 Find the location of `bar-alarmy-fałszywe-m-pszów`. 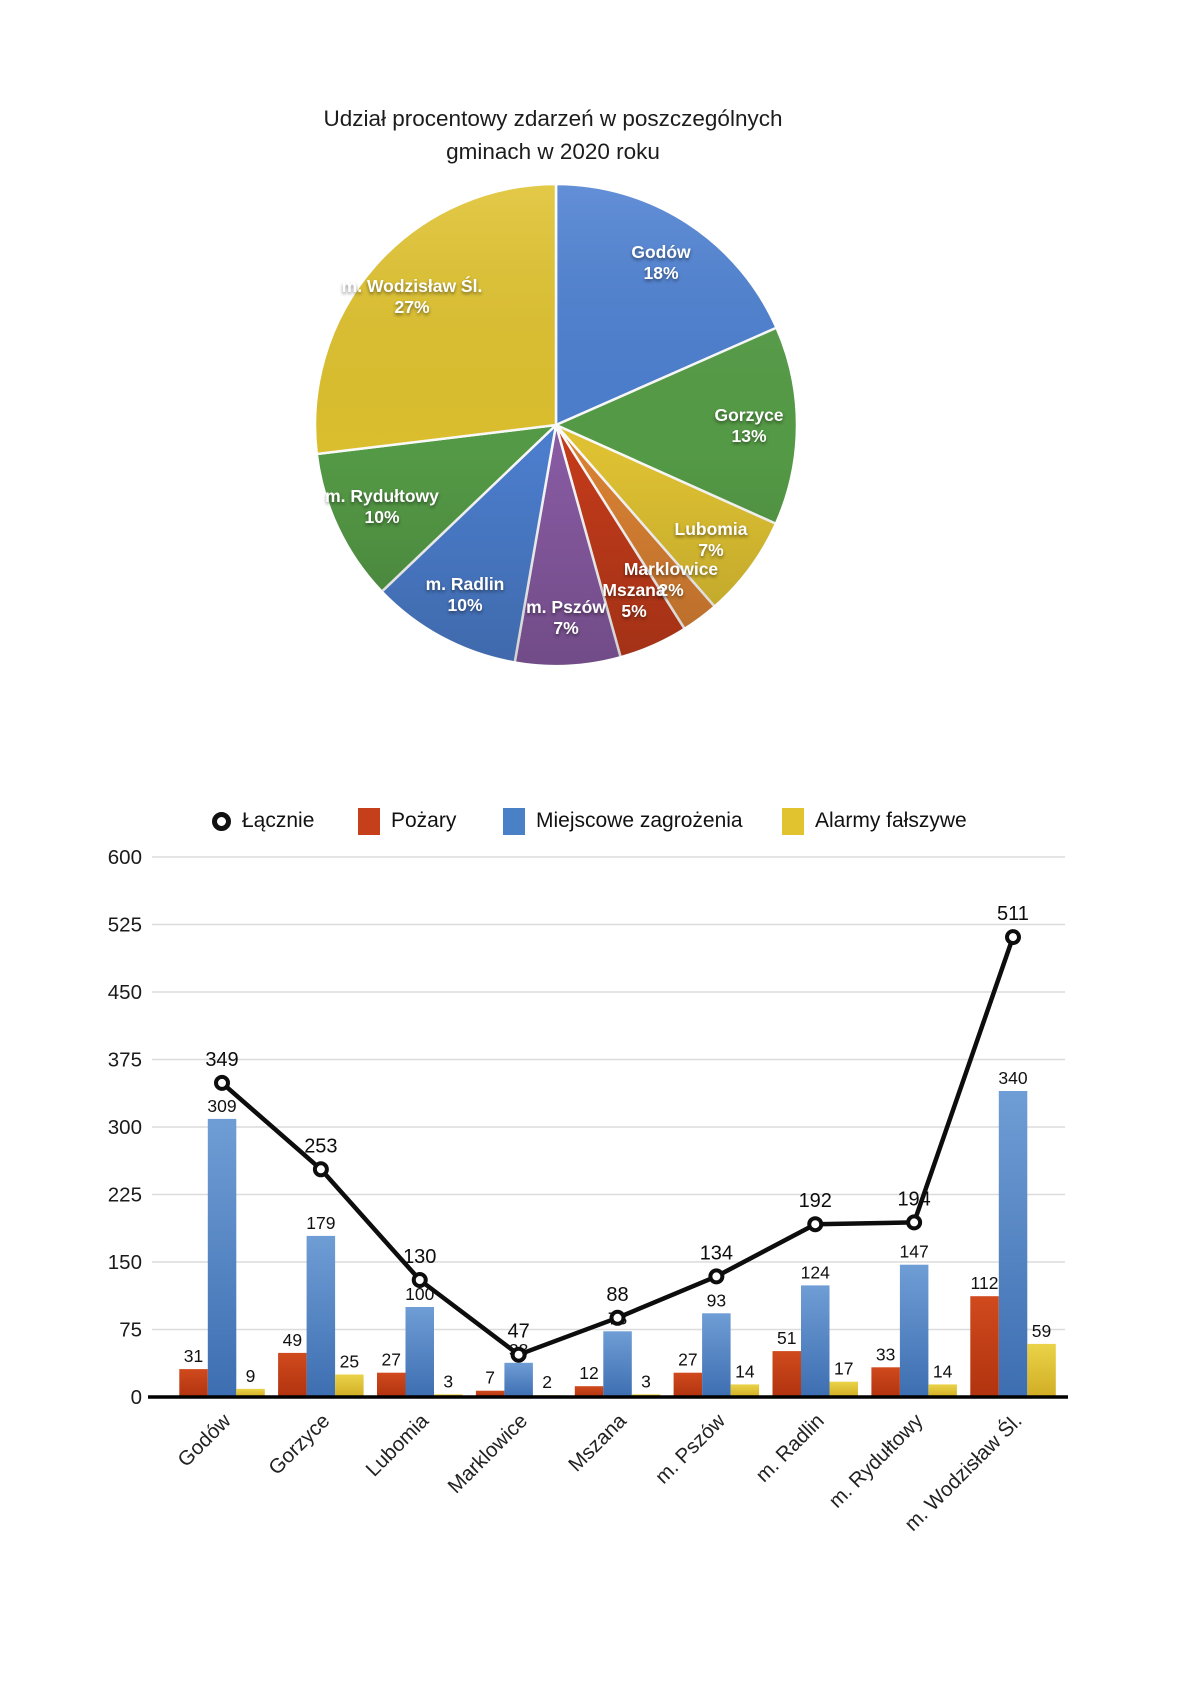

bar-alarmy-fałszywe-m-pszów is located at coordinates (745, 1390).